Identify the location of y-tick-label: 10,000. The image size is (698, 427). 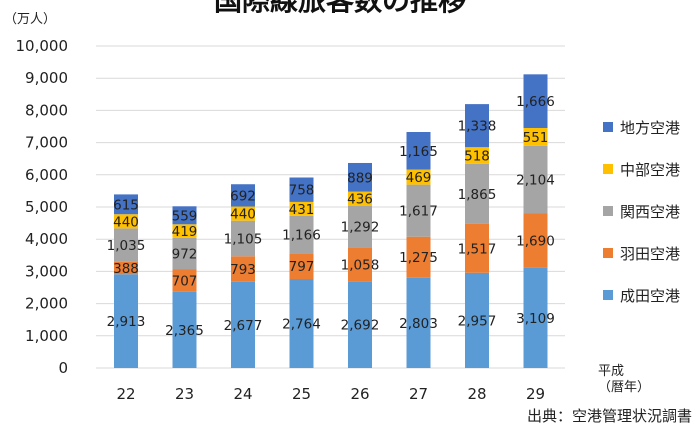
(42, 46).